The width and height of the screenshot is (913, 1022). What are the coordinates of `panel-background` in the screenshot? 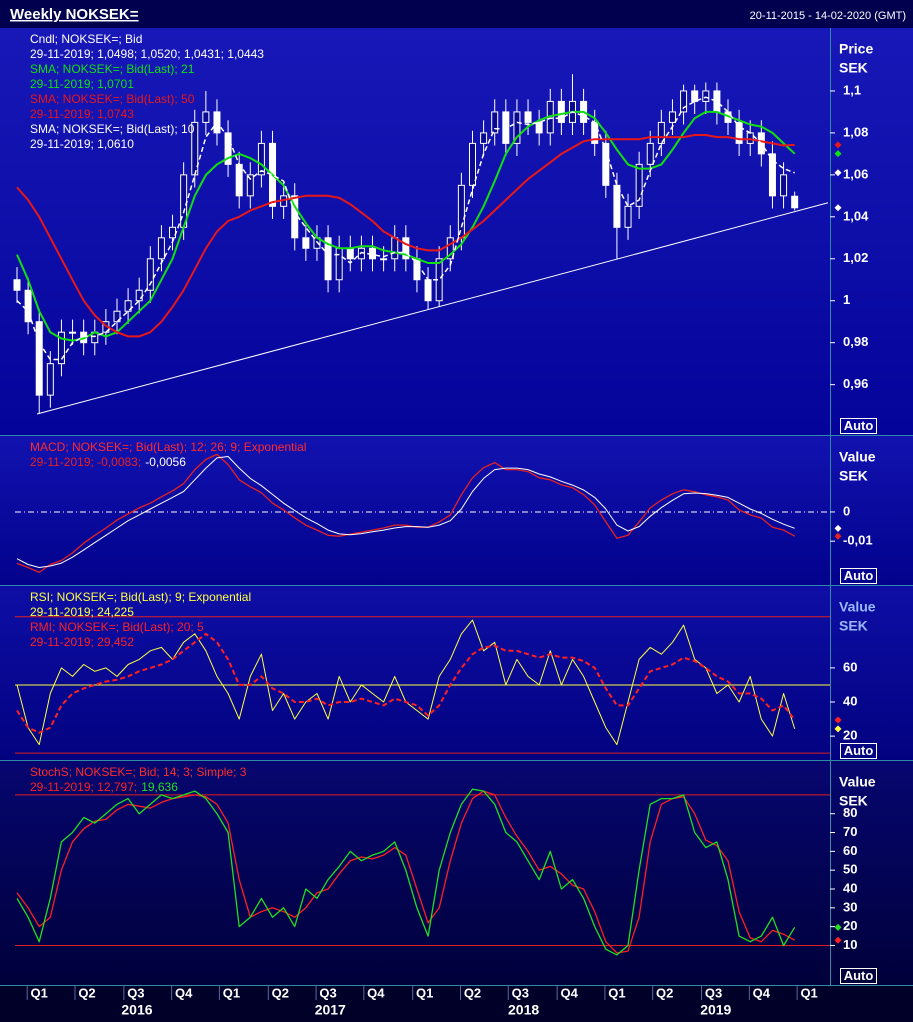 It's located at (456, 510).